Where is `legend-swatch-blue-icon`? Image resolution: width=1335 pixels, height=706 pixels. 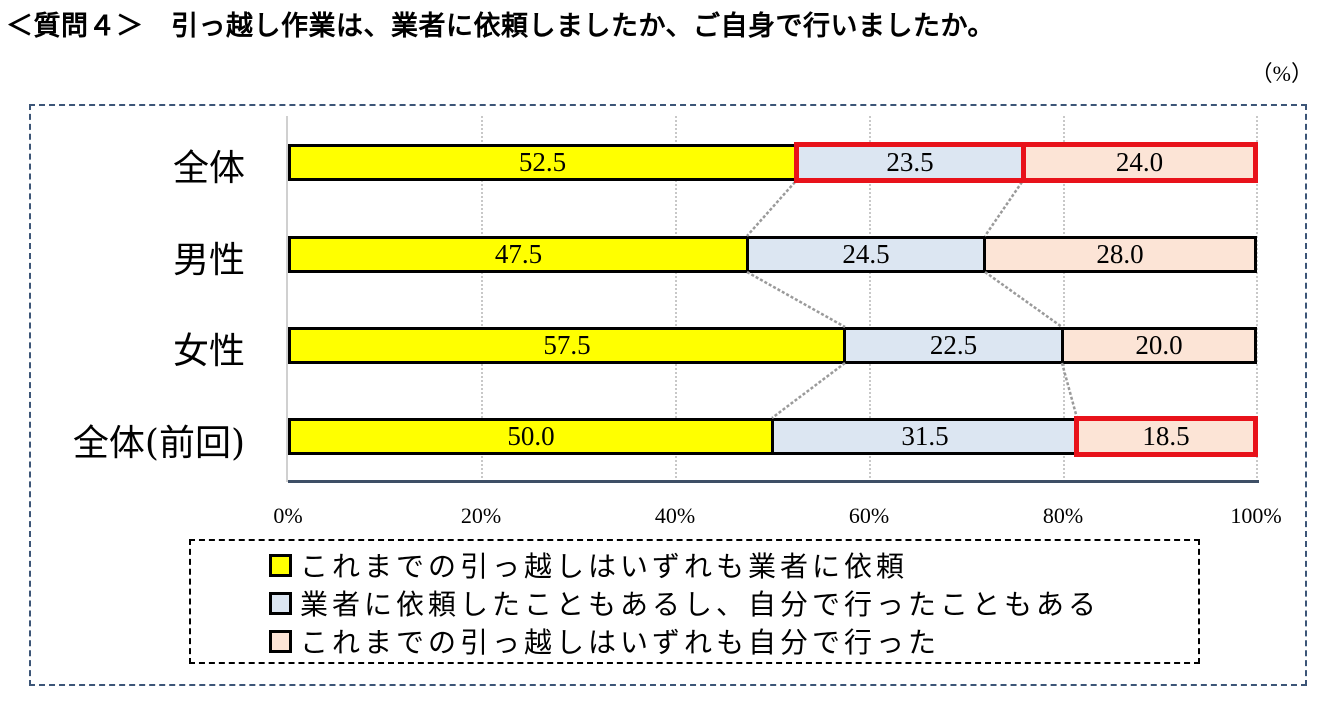 legend-swatch-blue-icon is located at coordinates (280, 603).